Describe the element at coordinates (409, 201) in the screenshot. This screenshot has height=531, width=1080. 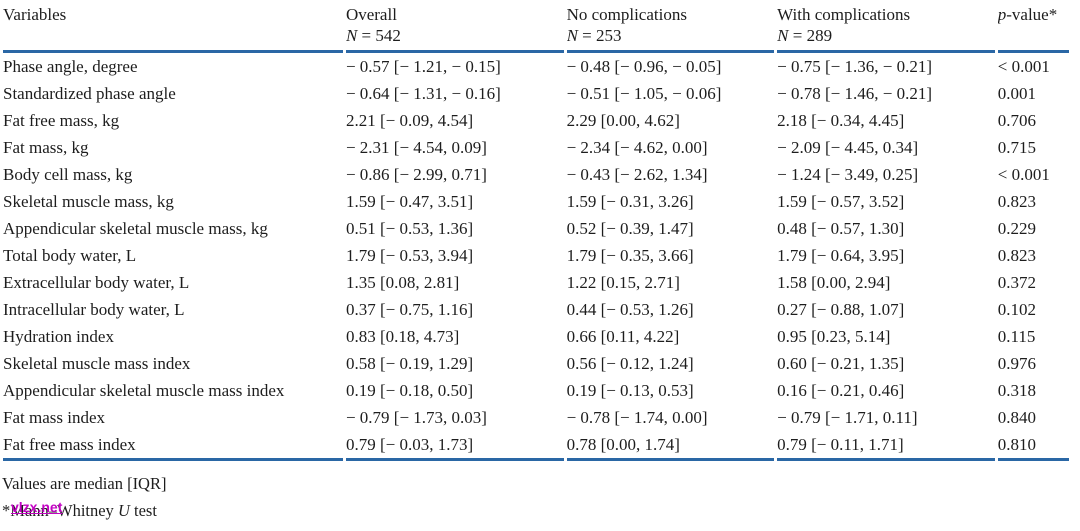
I see `cell-overall: 1.59 [− 0.47, 3.51]` at that location.